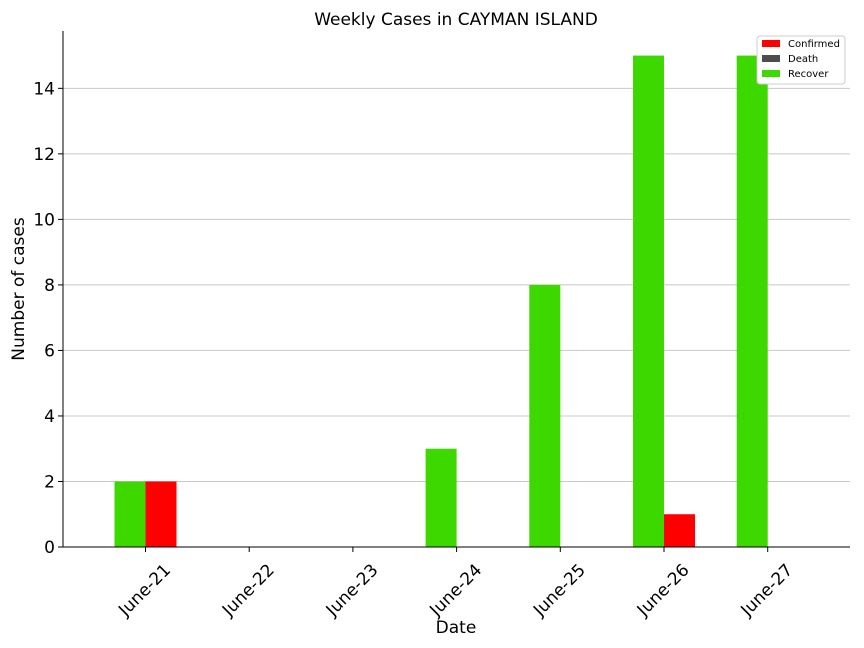 The height and width of the screenshot is (648, 864). Describe the element at coordinates (771, 73) in the screenshot. I see `legend-swatch-recover` at that location.